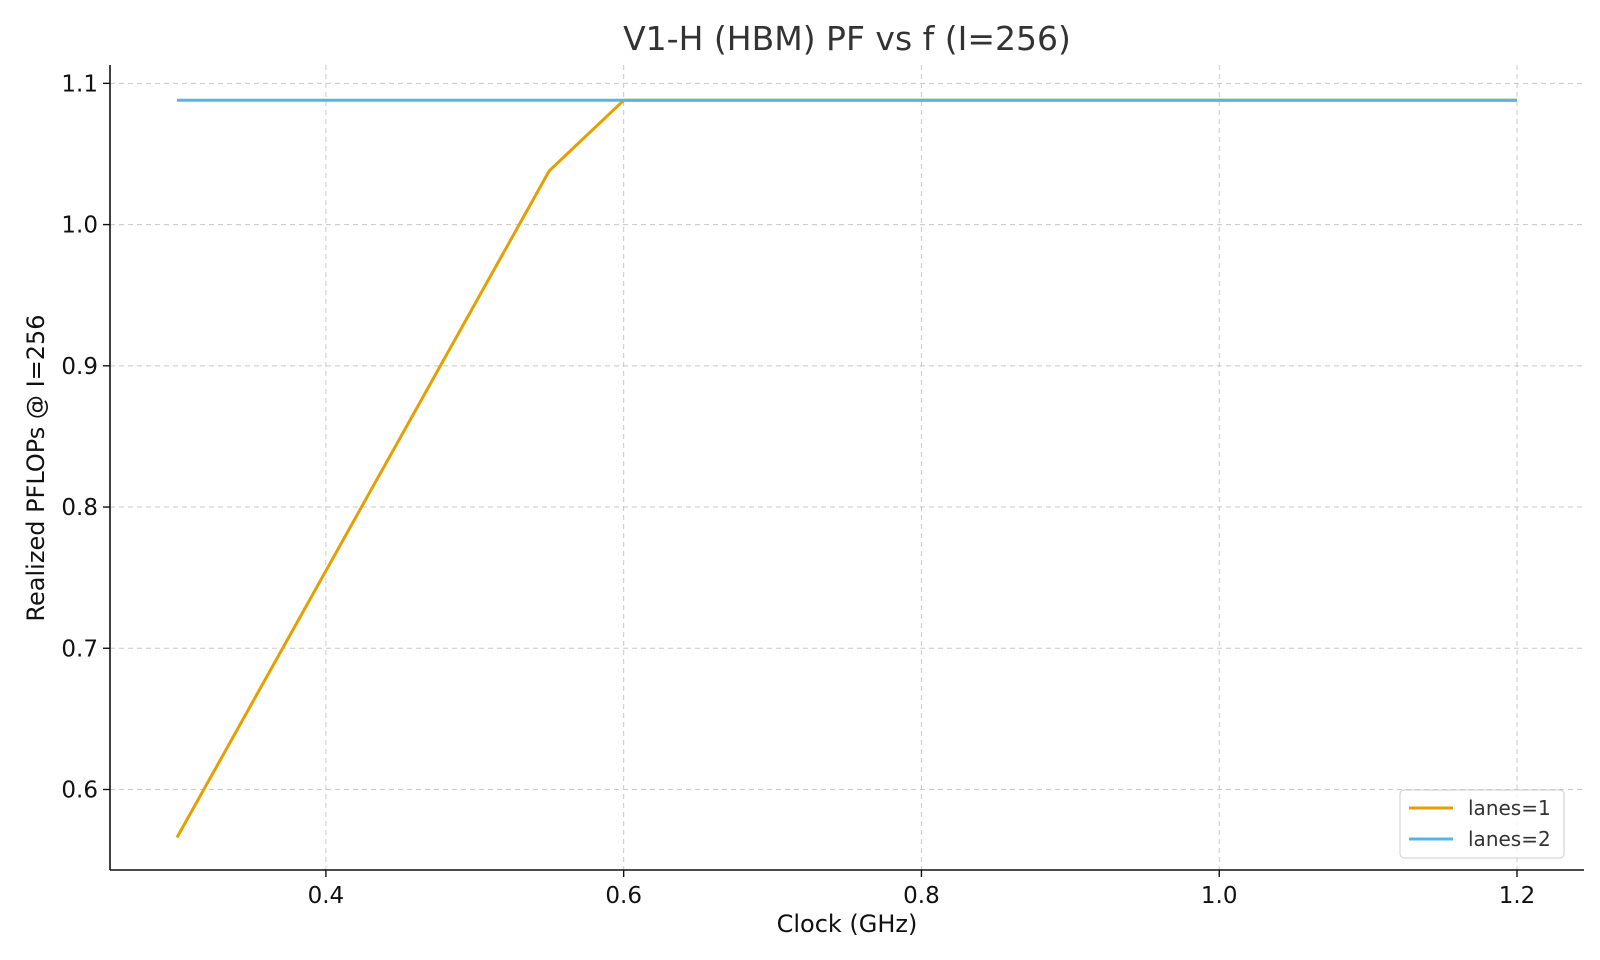 The image size is (1600, 960). I want to click on legend: lanes=1 lanes=2, so click(1482, 824).